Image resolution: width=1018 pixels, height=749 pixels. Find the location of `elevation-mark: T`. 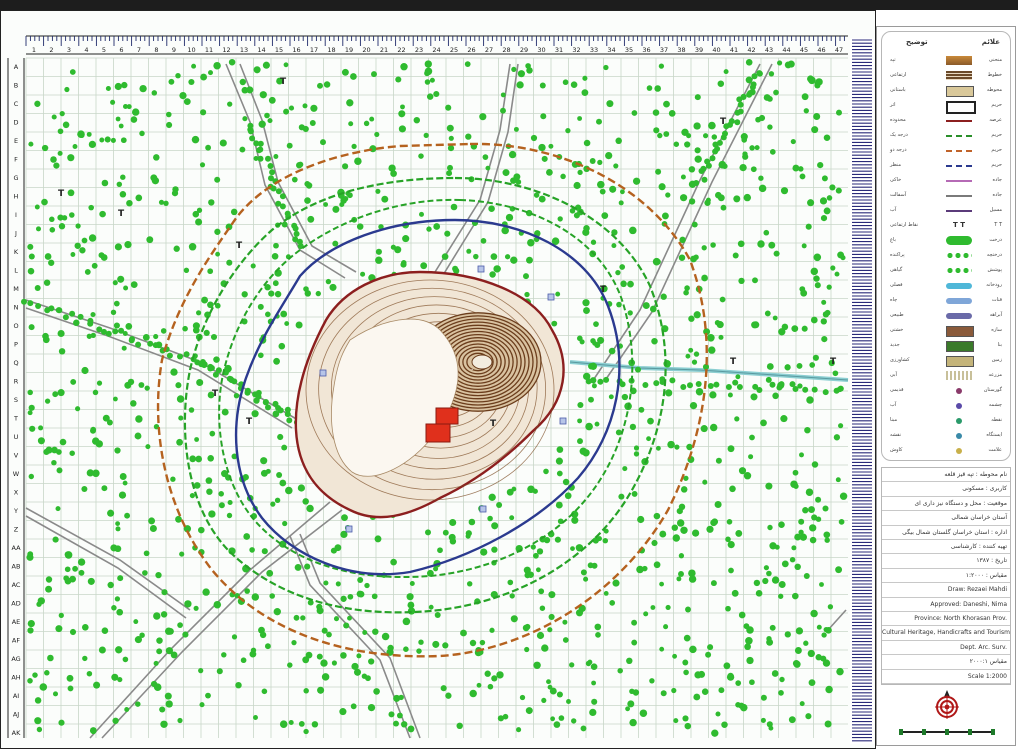

elevation-mark: T is located at coordinates (215, 394).